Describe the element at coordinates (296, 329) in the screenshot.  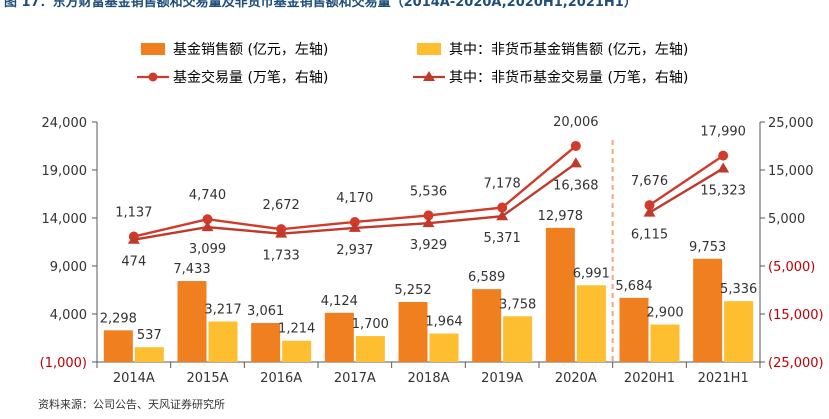
I see `bar-label-nonmonetary: 1,214` at that location.